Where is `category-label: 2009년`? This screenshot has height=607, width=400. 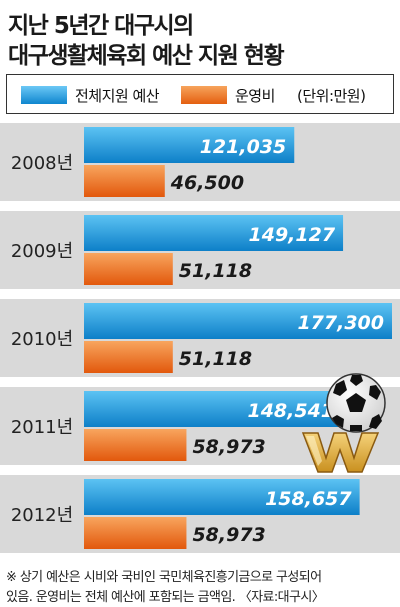 category-label: 2009년 is located at coordinates (42, 251).